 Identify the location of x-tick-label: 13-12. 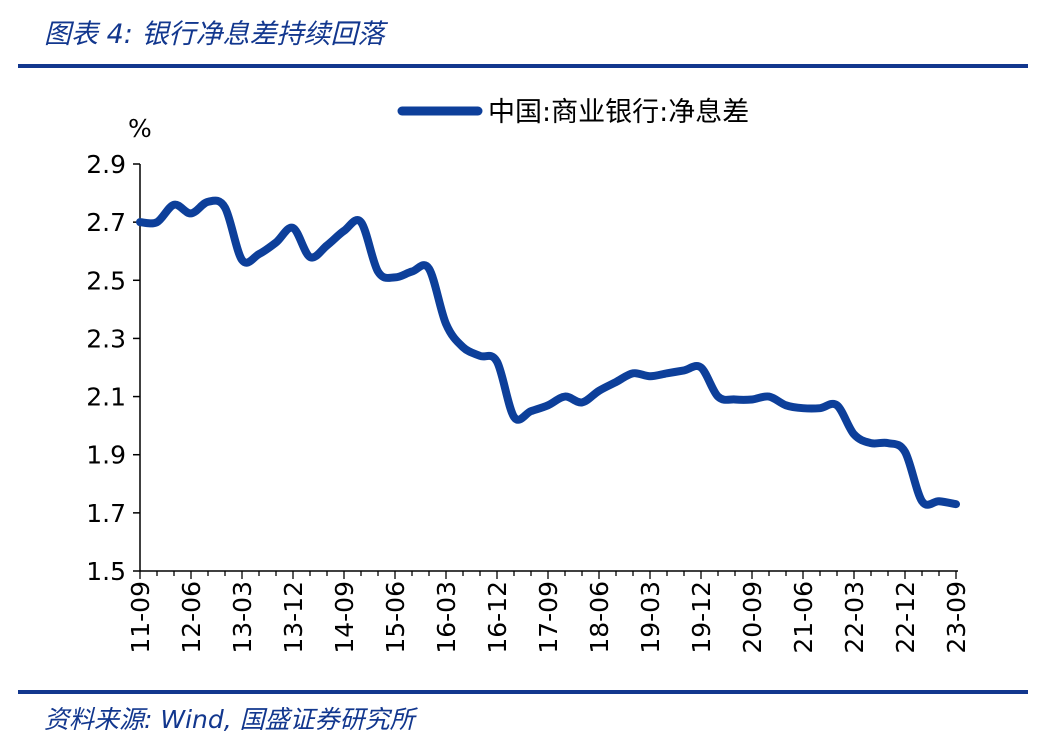
(293, 617).